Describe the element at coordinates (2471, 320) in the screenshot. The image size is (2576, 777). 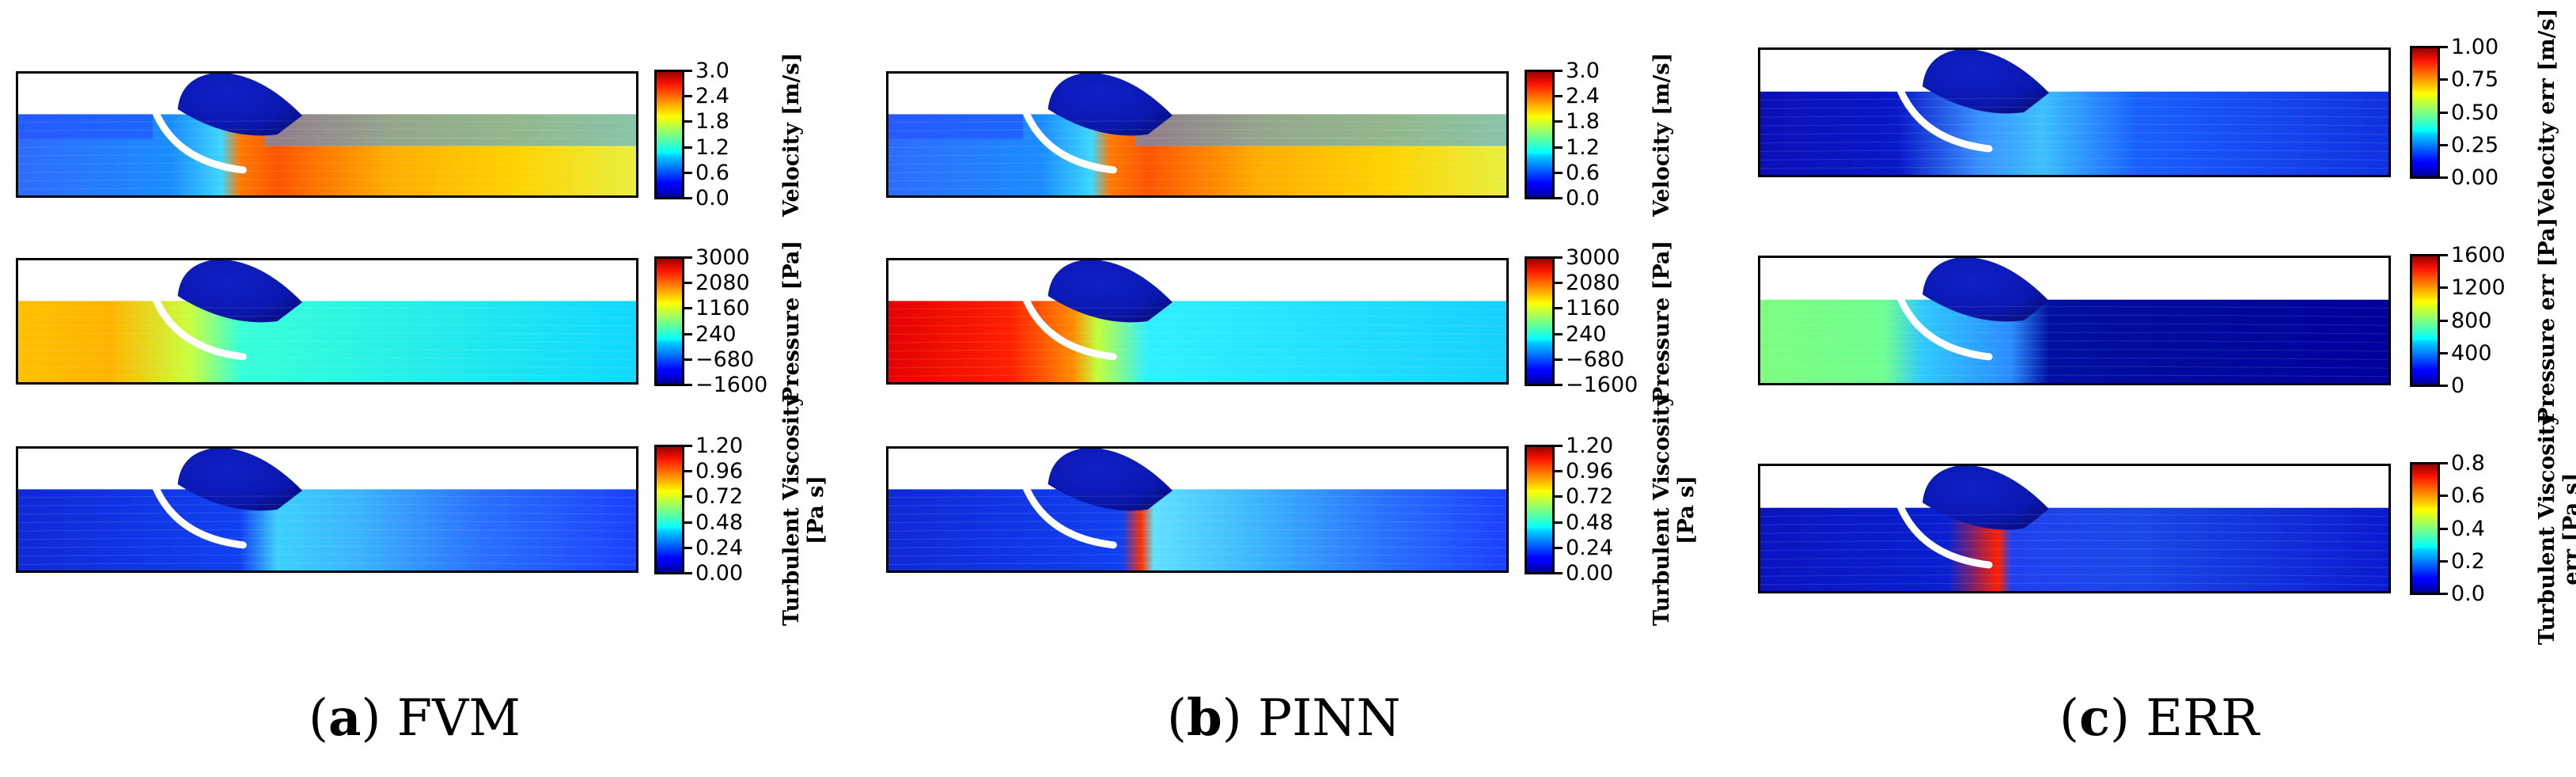
I see `colorbar-tick-label: 800` at that location.